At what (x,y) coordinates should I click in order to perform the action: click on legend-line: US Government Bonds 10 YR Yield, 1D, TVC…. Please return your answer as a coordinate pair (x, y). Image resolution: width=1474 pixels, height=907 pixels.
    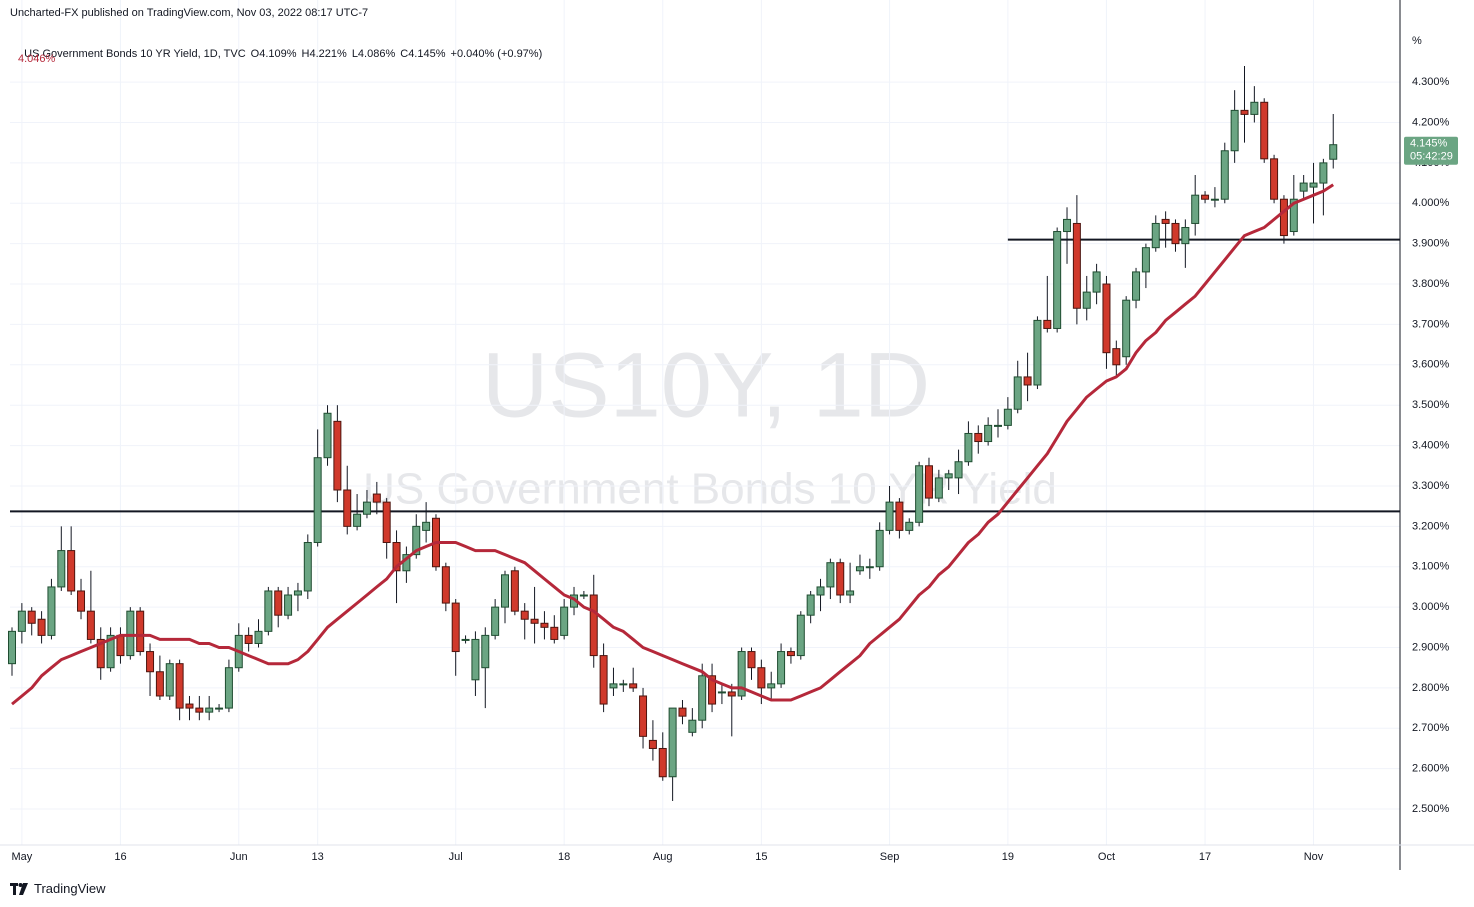
    Looking at the image, I should click on (282, 48).